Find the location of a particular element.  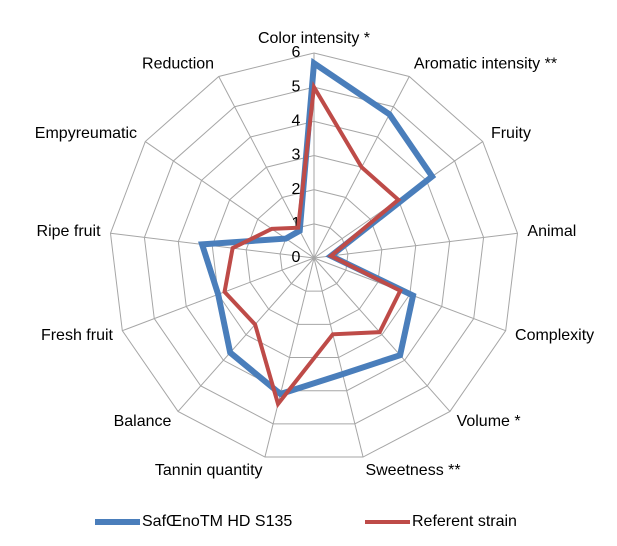

r-tick-label: 4 is located at coordinates (296, 121).